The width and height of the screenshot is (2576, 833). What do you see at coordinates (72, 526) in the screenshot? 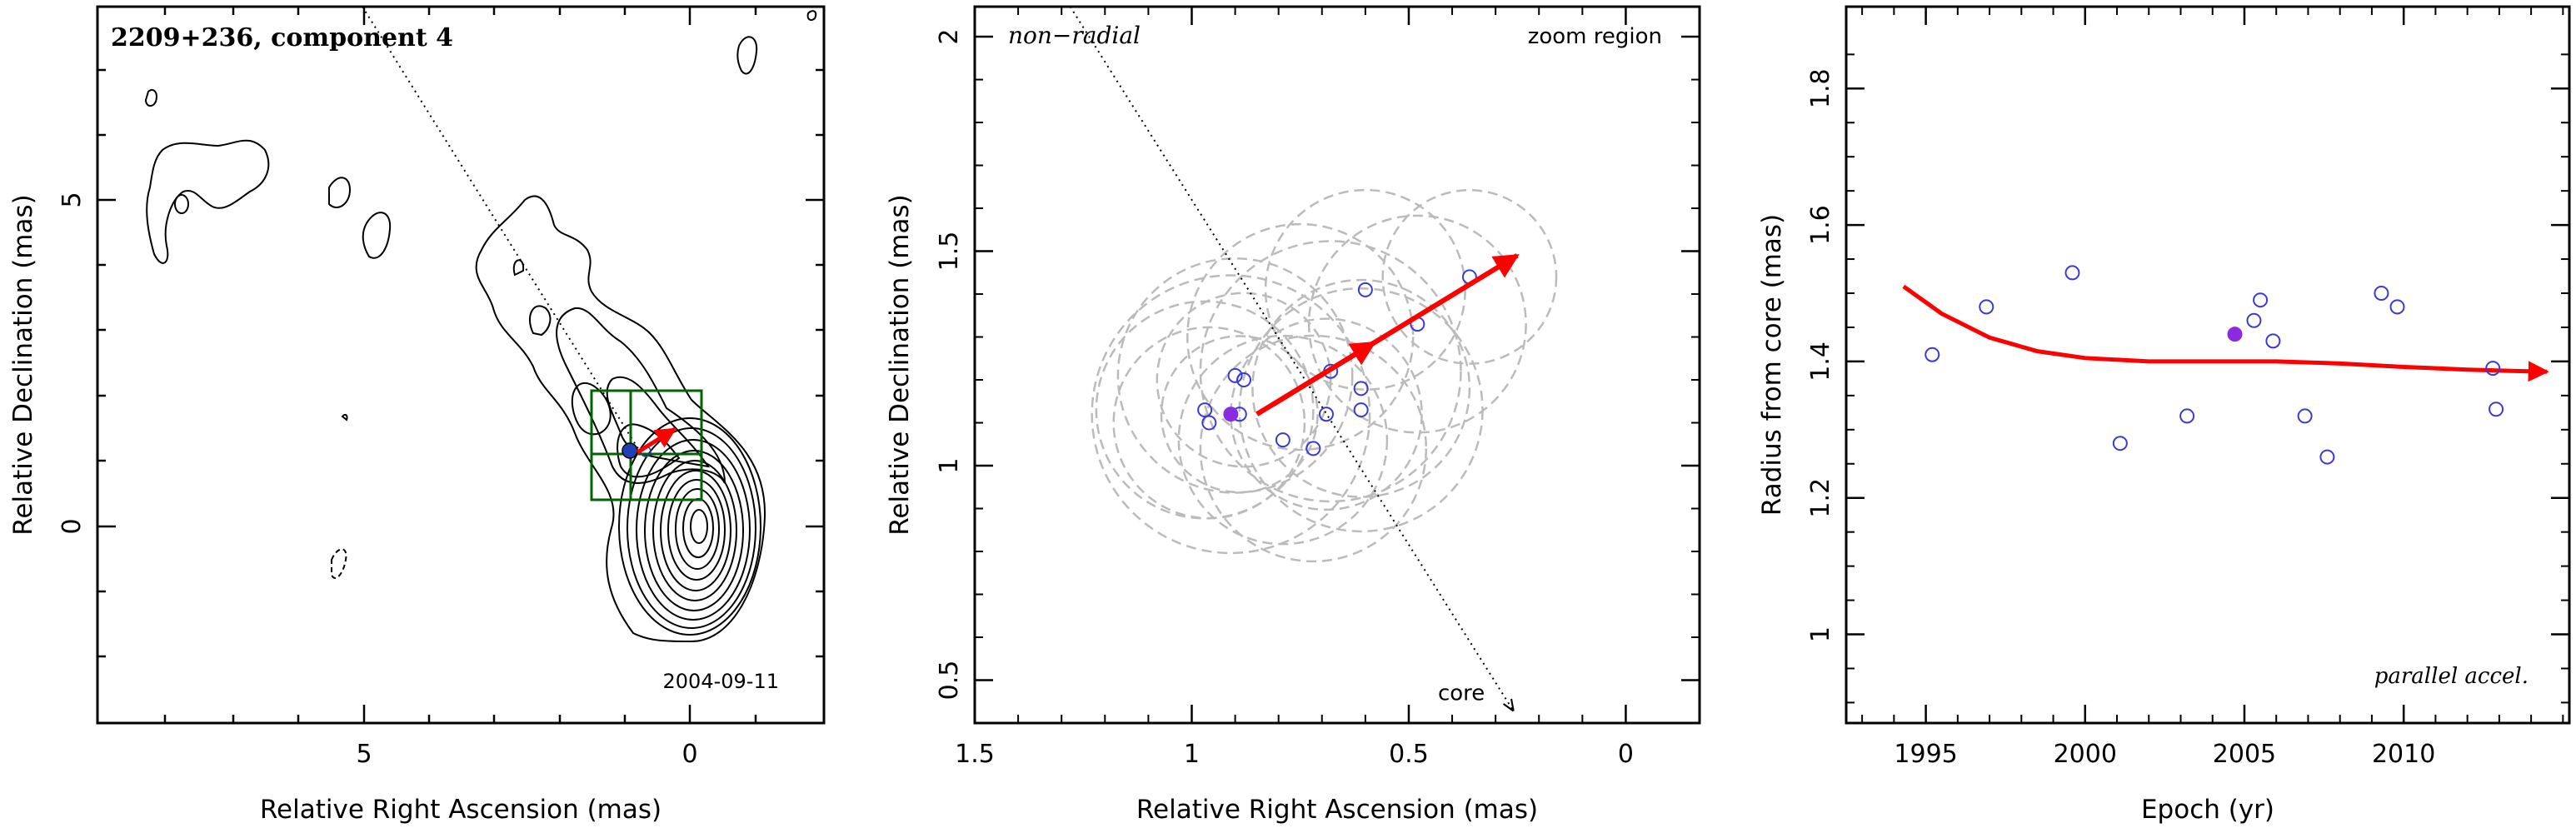
I see `panel-1-ytick-0: 0` at bounding box center [72, 526].